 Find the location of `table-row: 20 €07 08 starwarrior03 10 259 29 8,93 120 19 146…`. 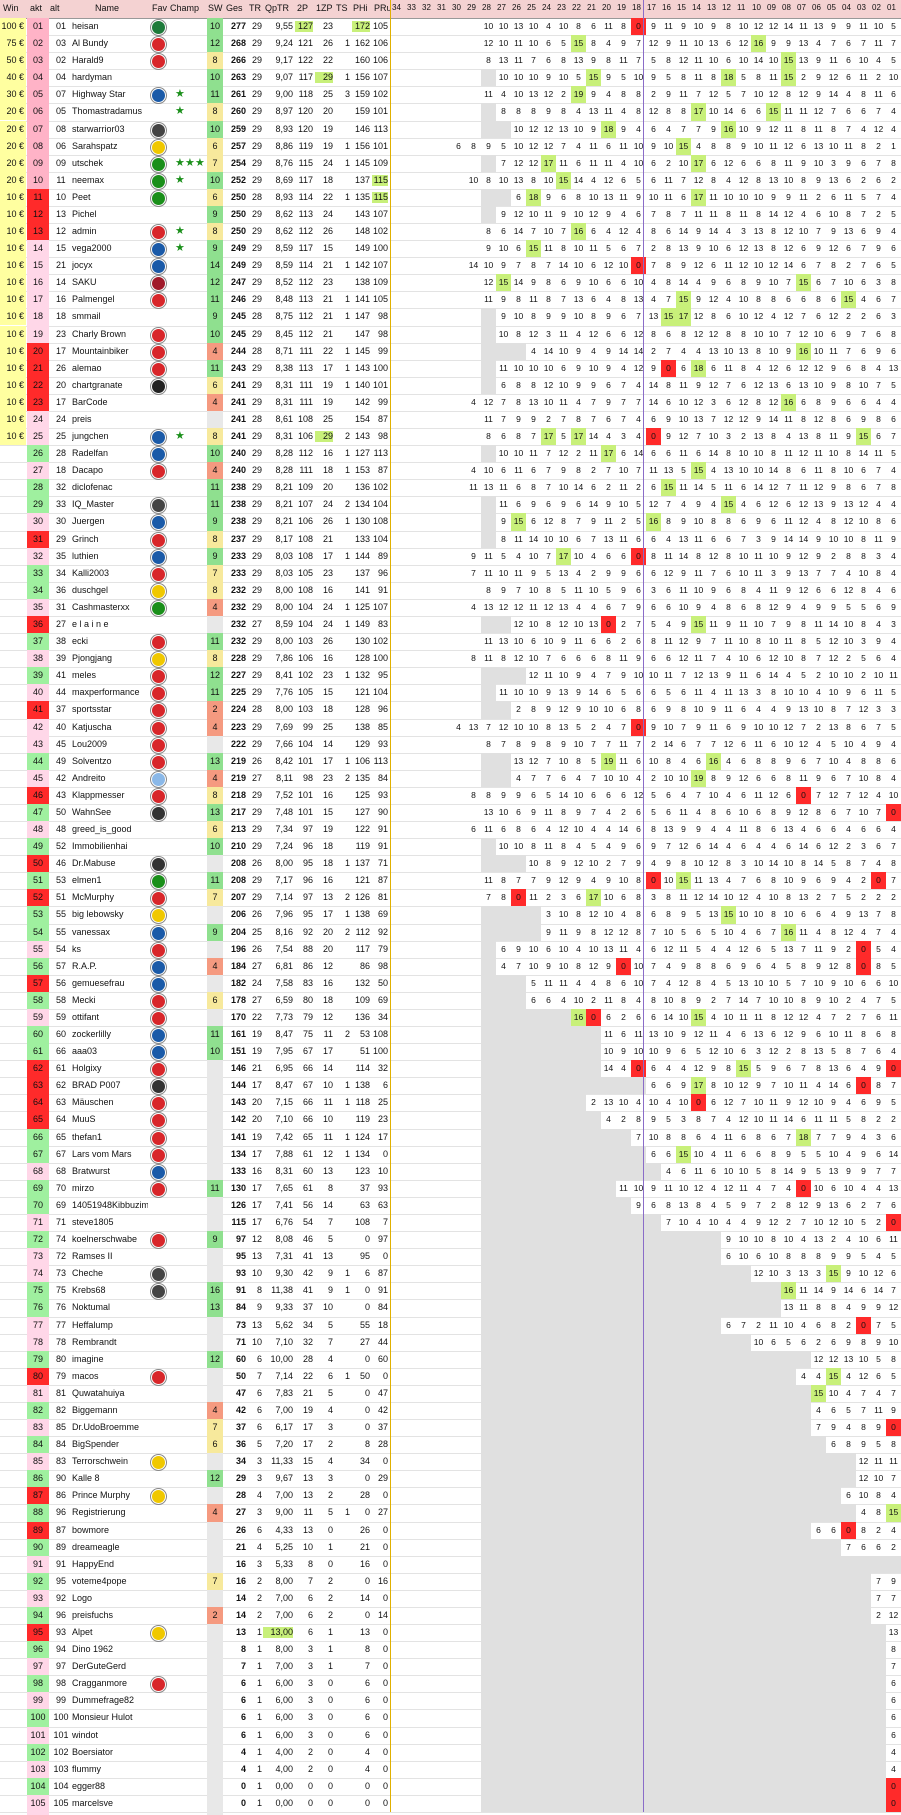

table-row: 20 €07 08 starwarrior03 10 259 29 8,93 120 19 146… is located at coordinates (450, 130).